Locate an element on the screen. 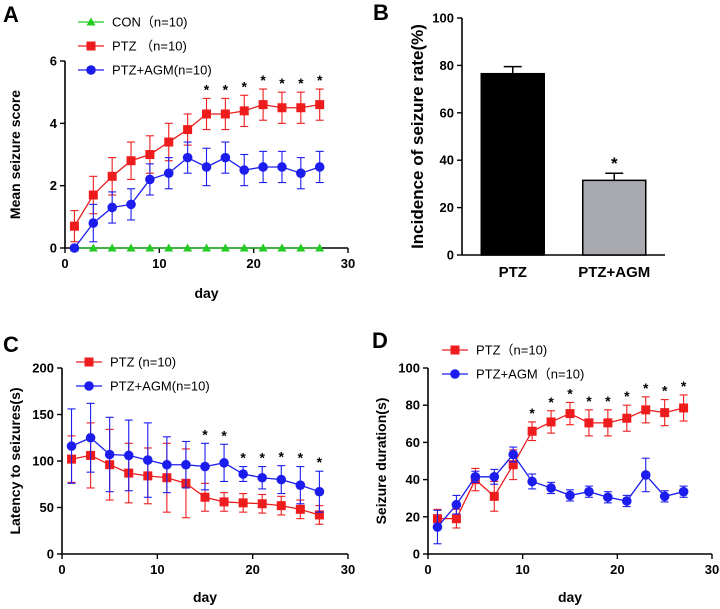  y-axis-title: Mean seizure score is located at coordinates (15, 154).